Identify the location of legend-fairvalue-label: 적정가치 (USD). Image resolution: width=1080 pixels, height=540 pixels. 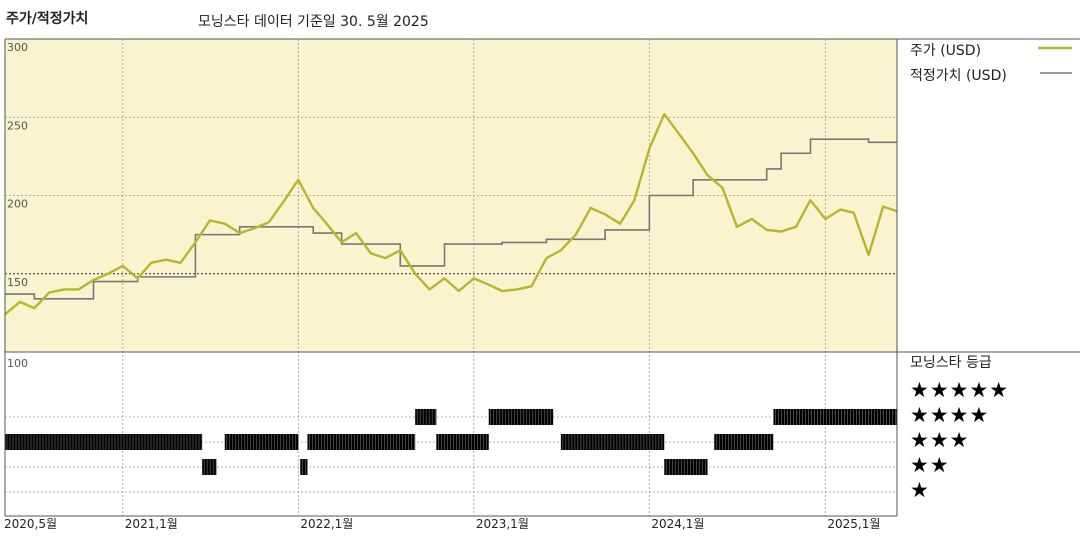
(958, 76).